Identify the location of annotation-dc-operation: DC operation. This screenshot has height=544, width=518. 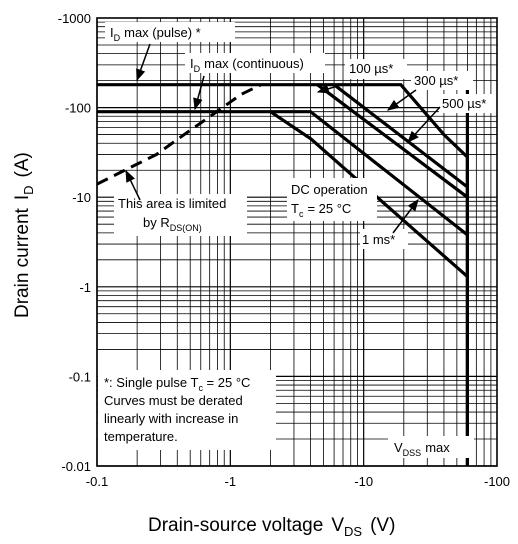
(329, 189).